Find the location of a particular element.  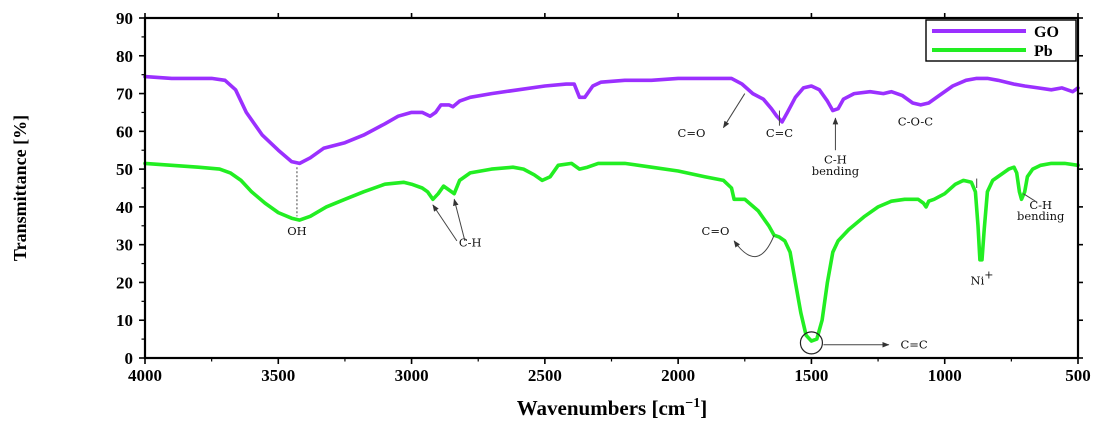

peak-annotation: OH is located at coordinates (296, 231).